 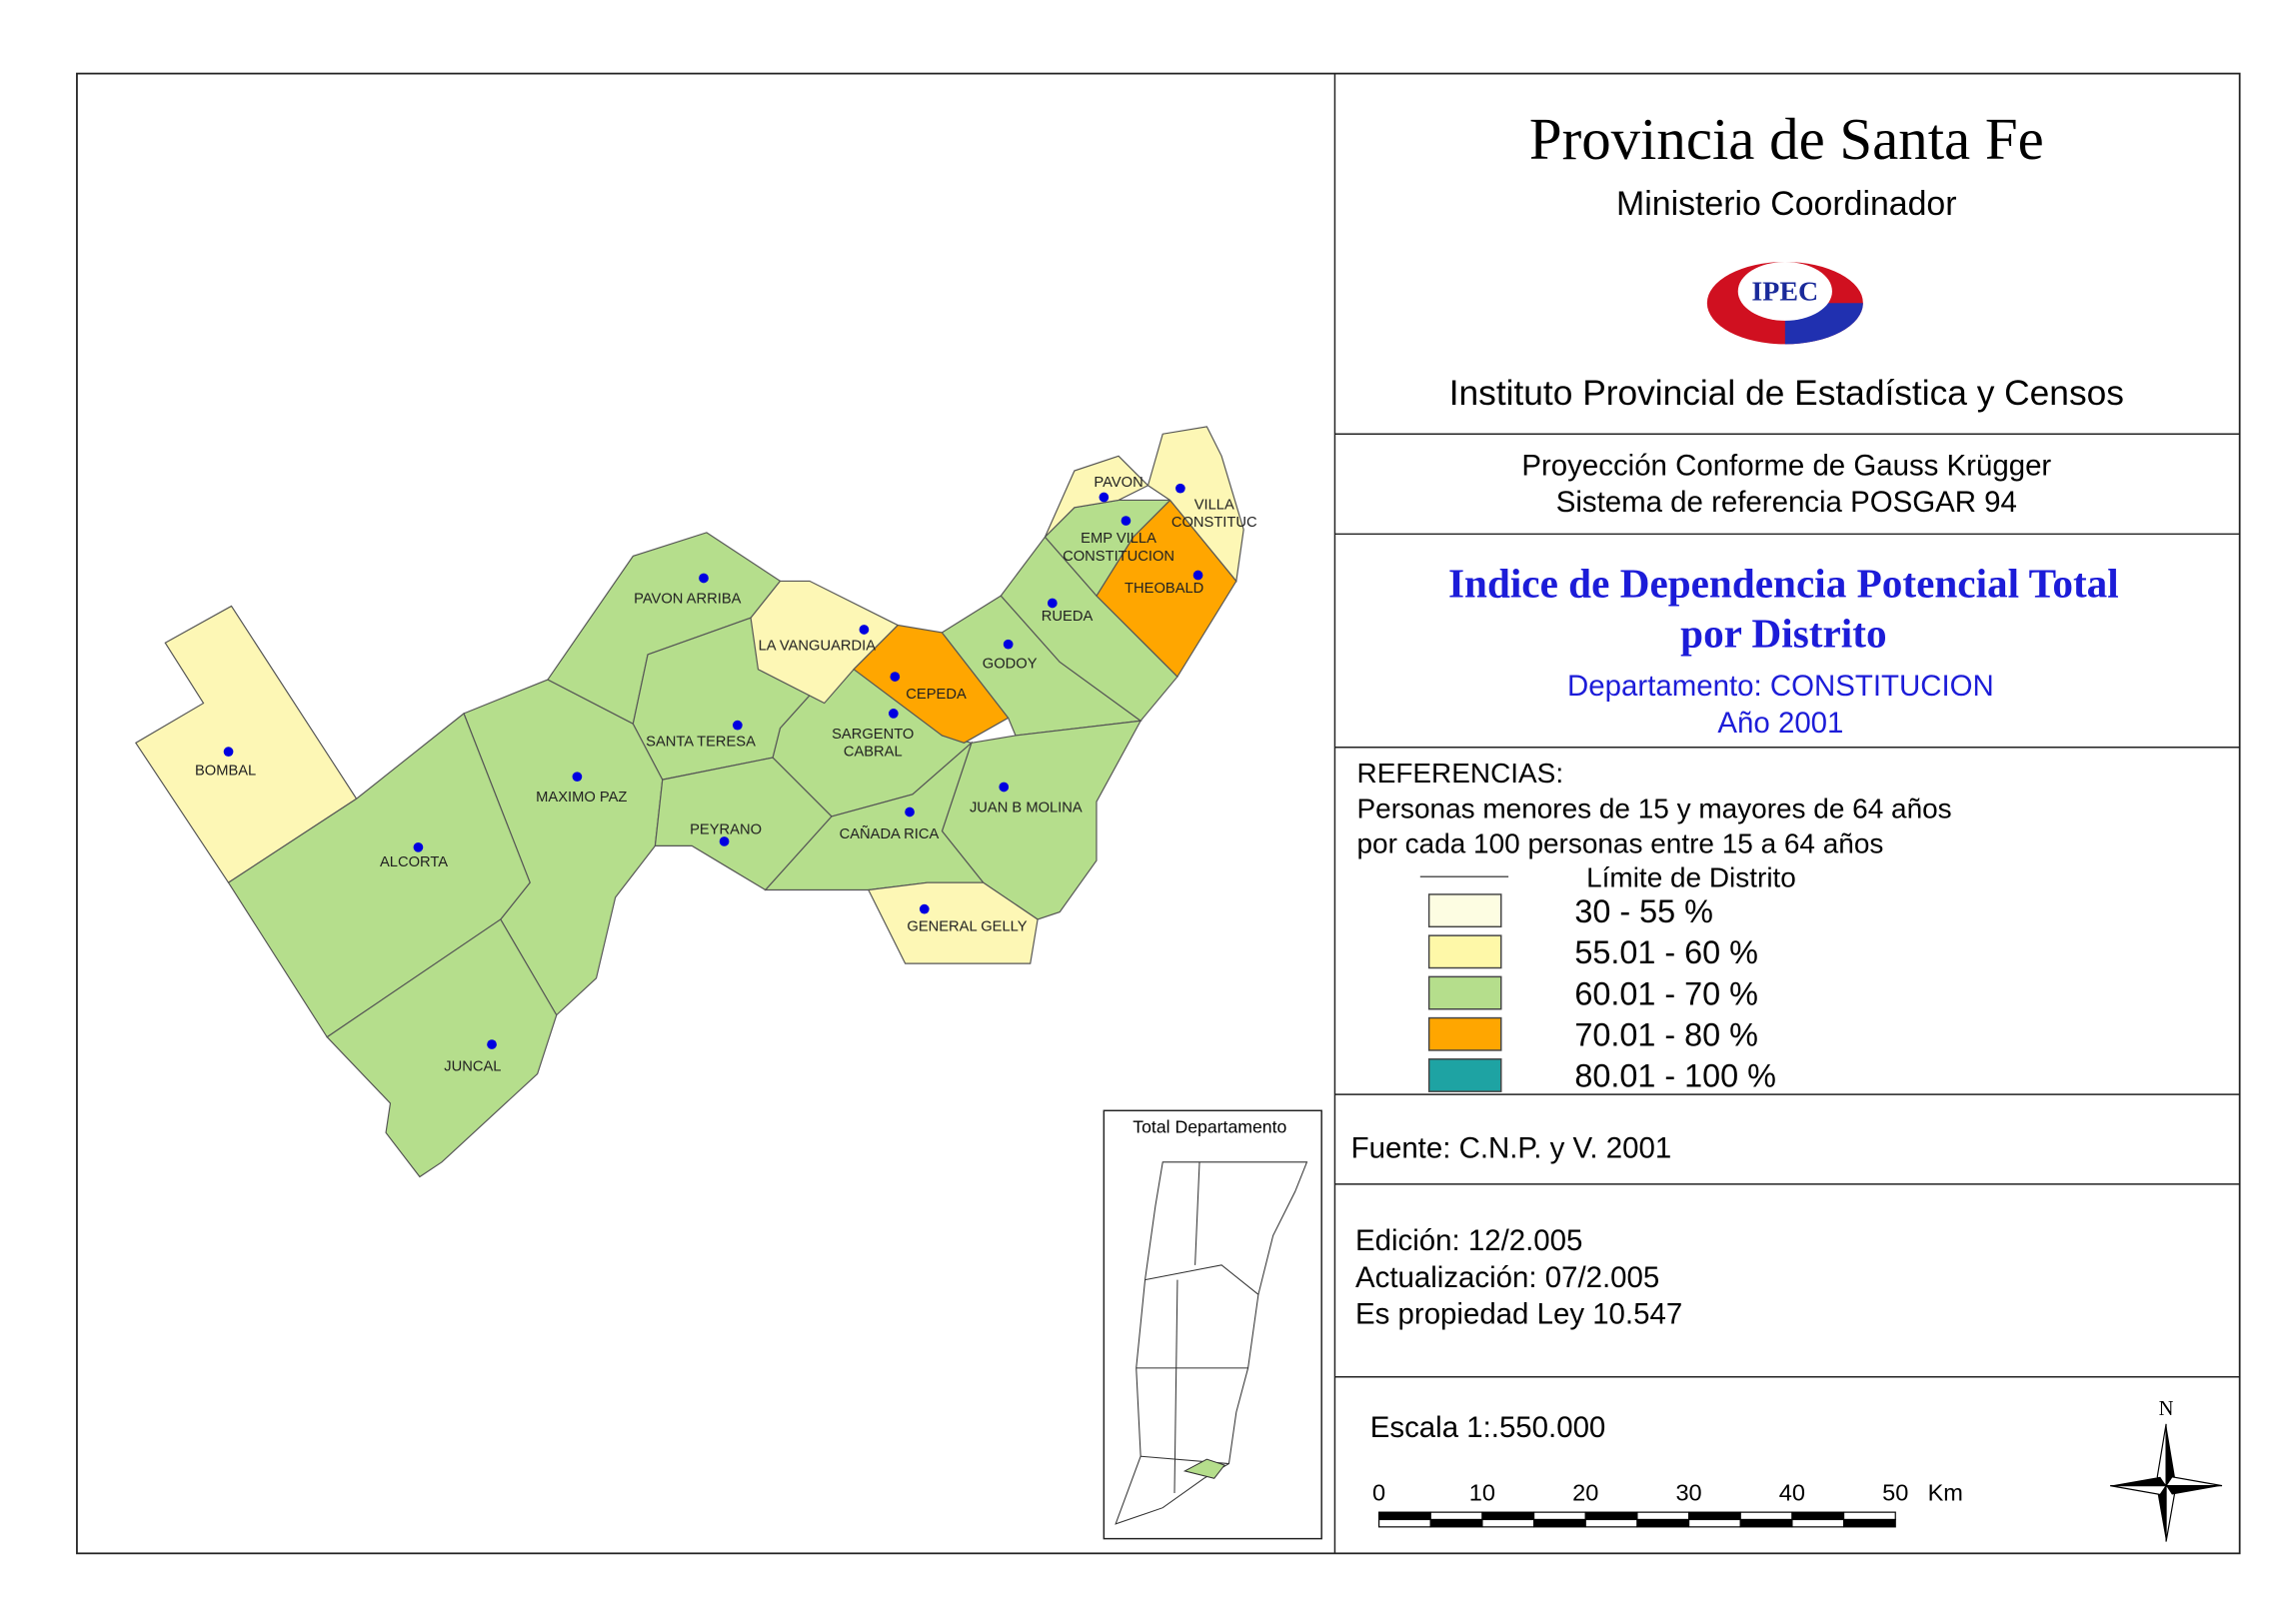 I want to click on boundary-label: Límite de Distrito, so click(x=1691, y=878).